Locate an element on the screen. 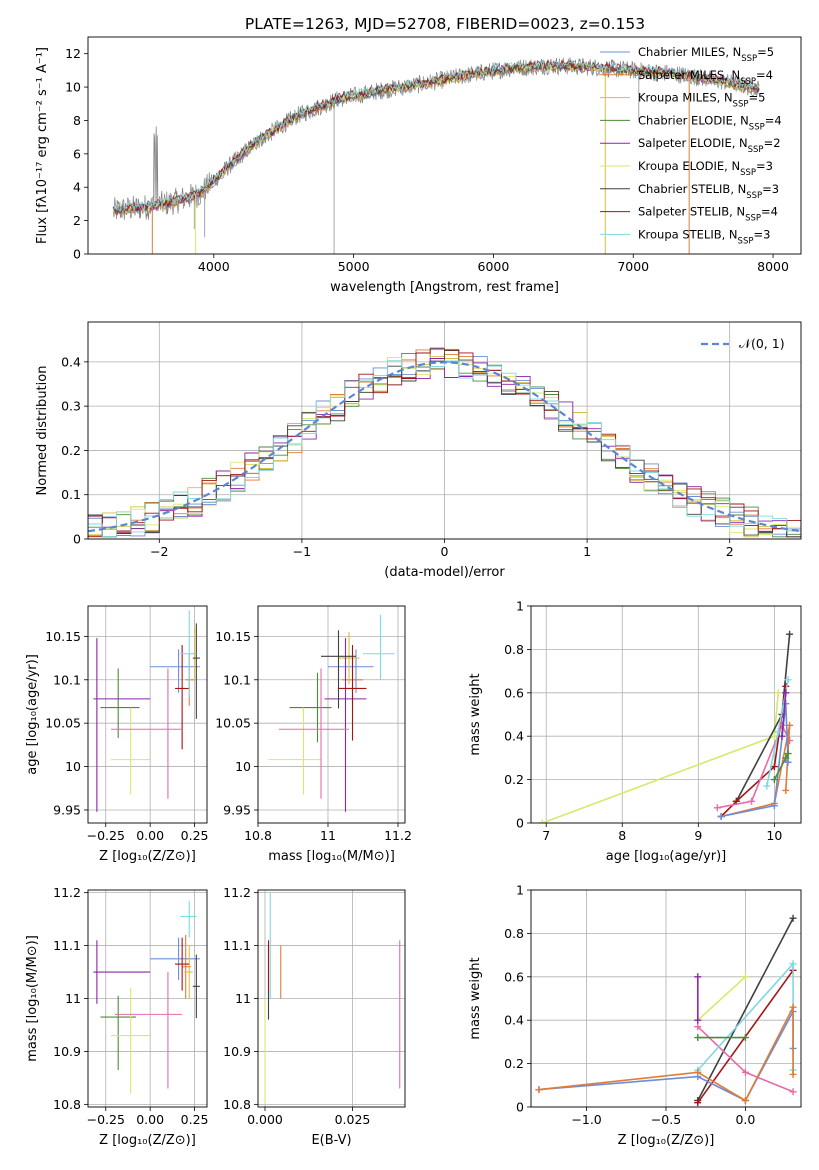 The height and width of the screenshot is (1170, 819). legend-entry: Salpeter ELODIE, NSSP=2 is located at coordinates (690, 145).